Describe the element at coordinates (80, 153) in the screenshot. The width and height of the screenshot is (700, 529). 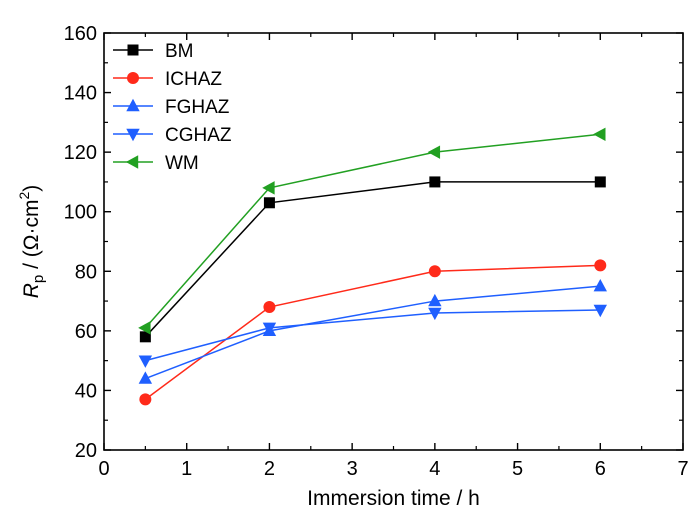
I see `y-tick-label: 120` at that location.